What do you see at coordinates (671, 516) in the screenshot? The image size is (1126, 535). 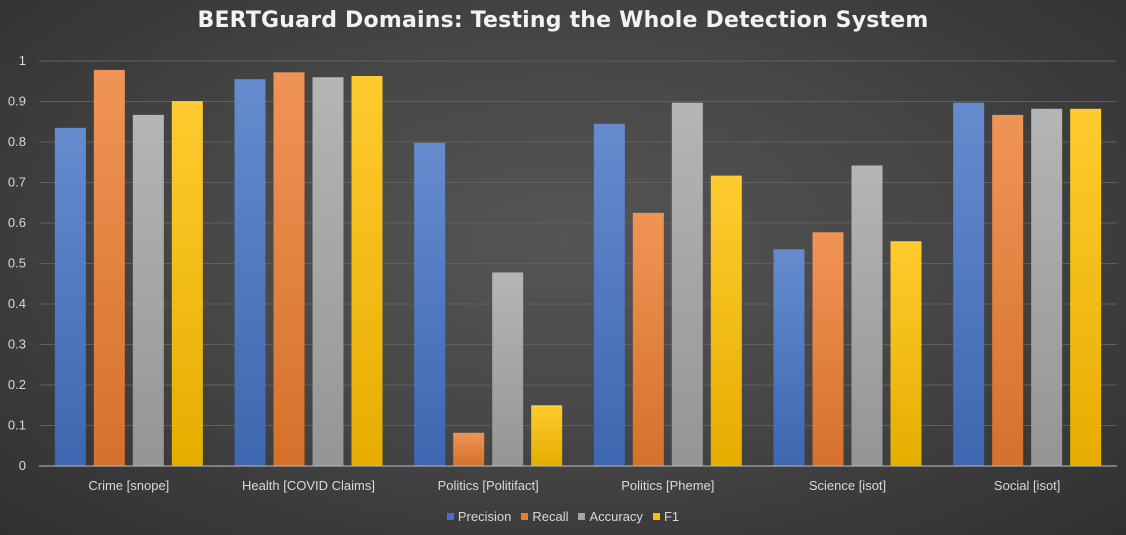 I see `legend-label: F1` at bounding box center [671, 516].